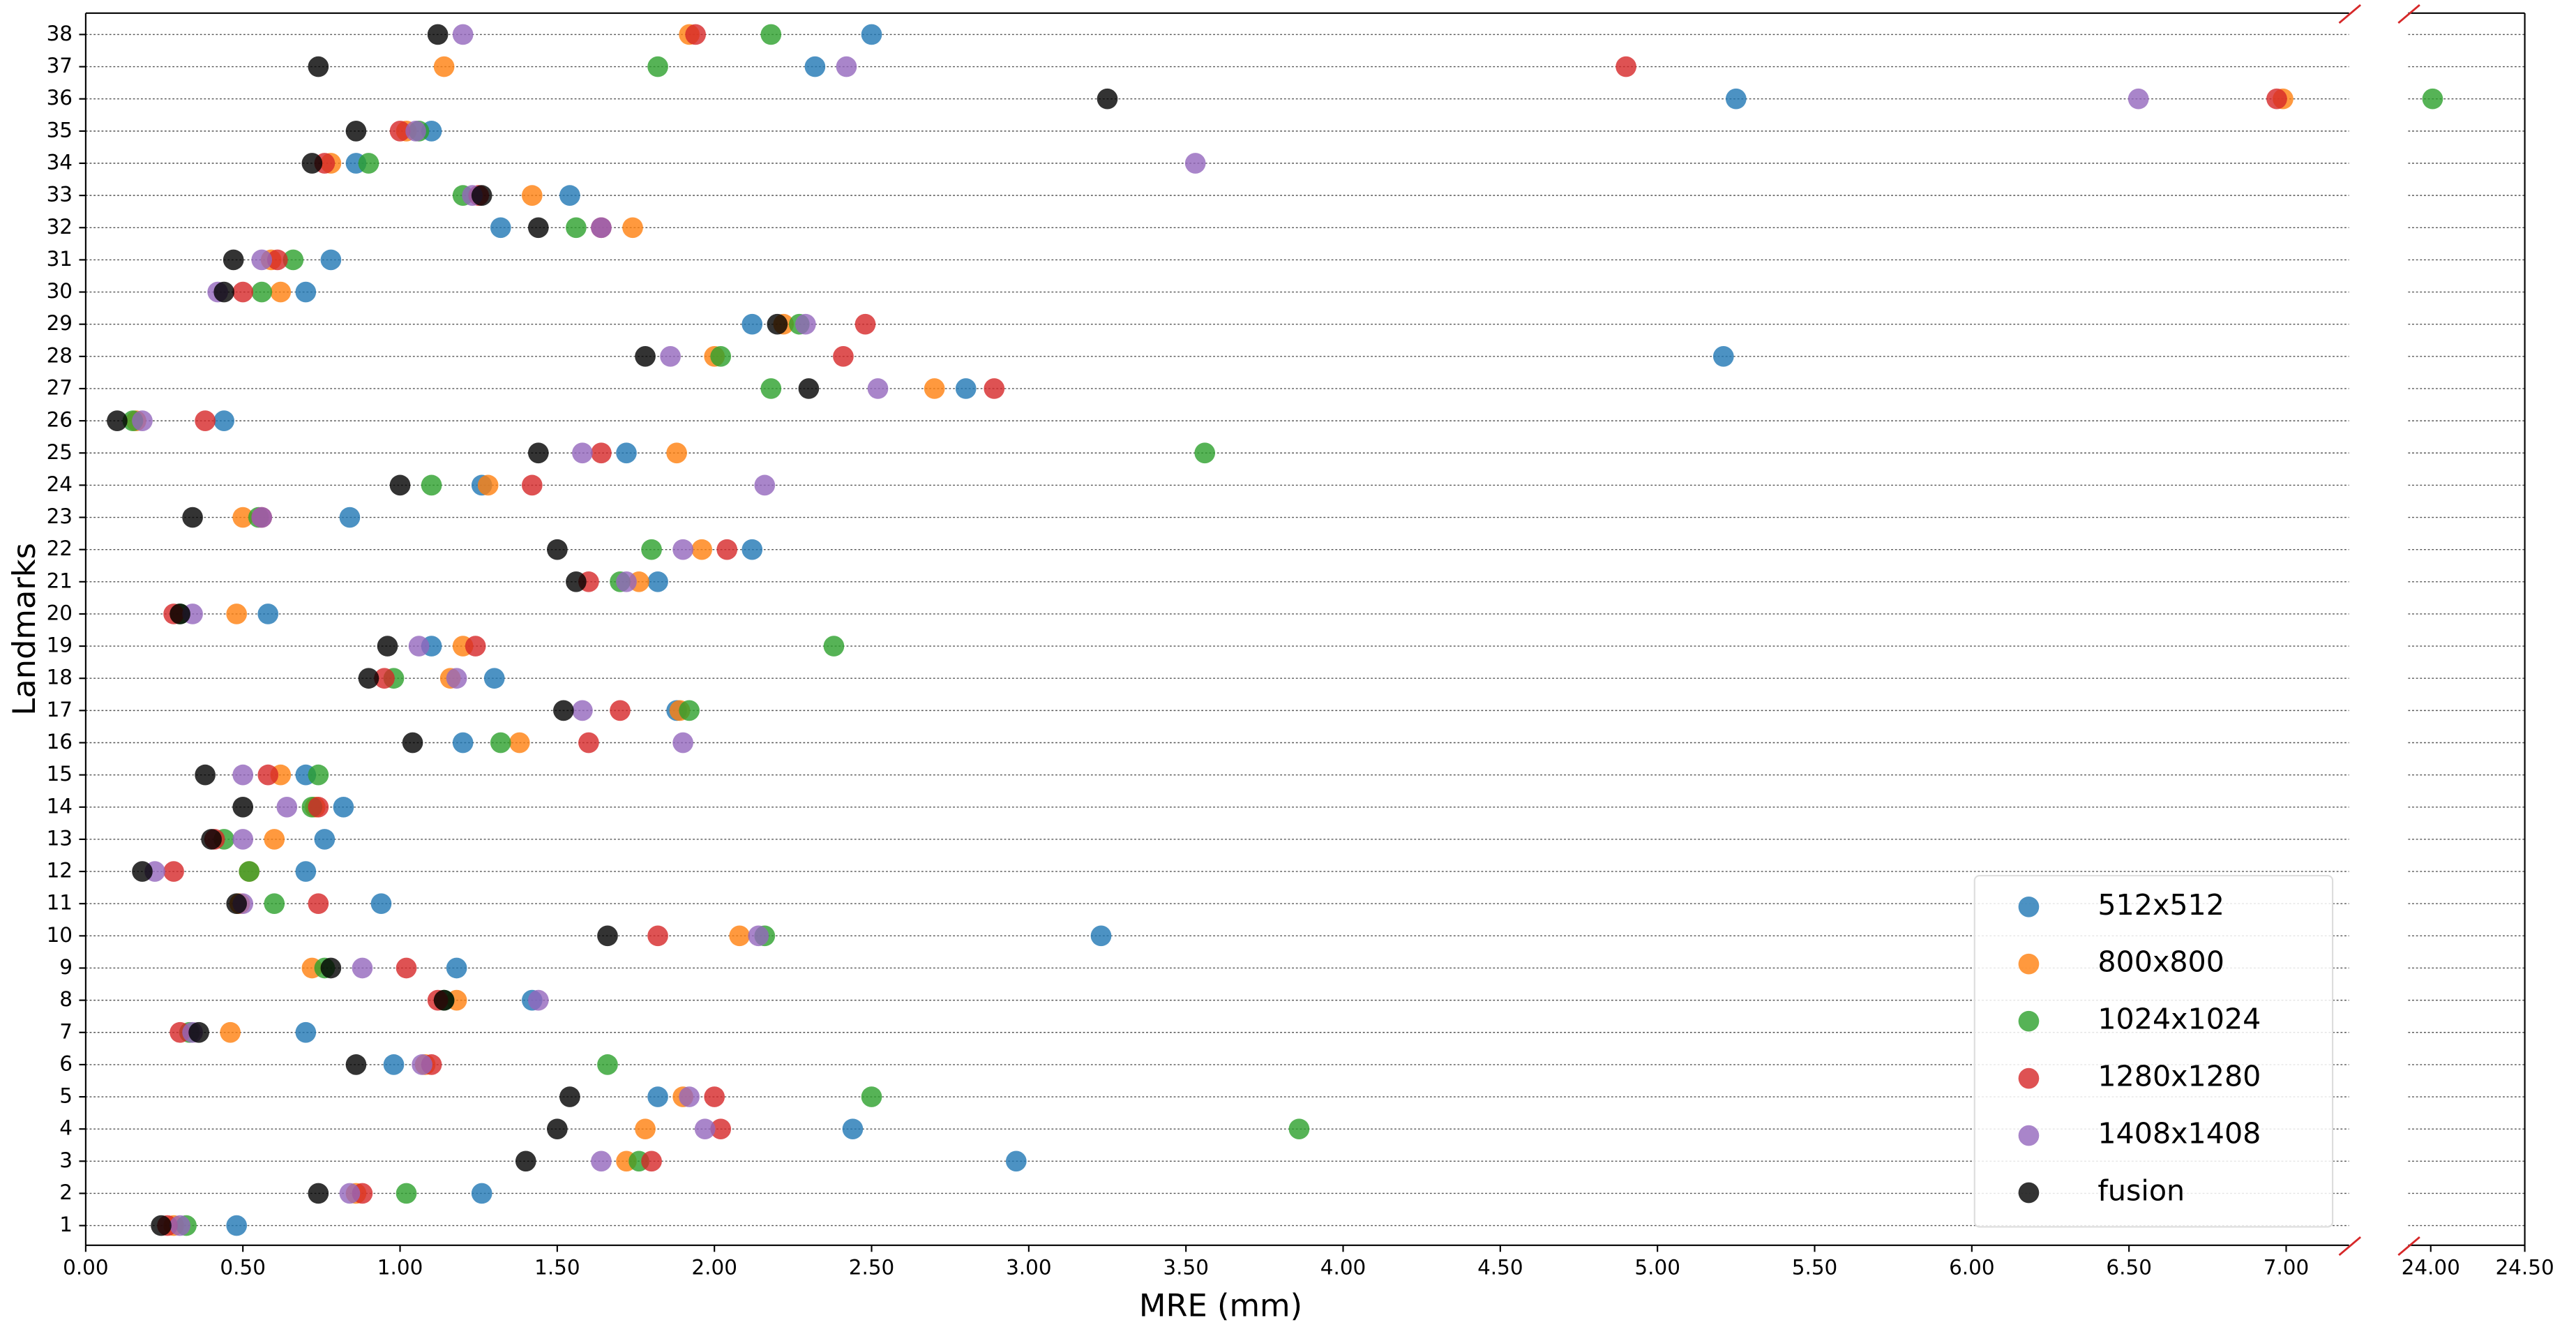  Describe the element at coordinates (2179, 1076) in the screenshot. I see `legend-label: 1280x1280` at that location.